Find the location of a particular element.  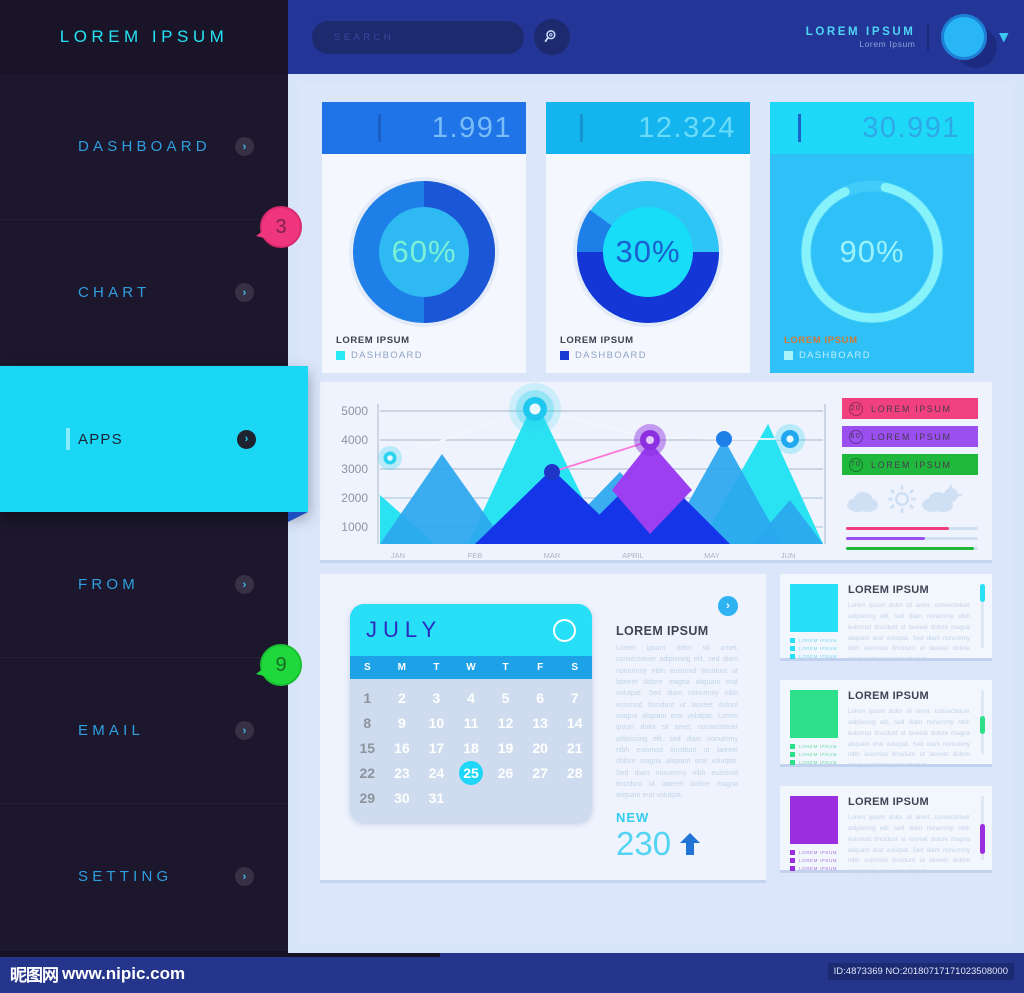

weekday: M is located at coordinates (402, 667).